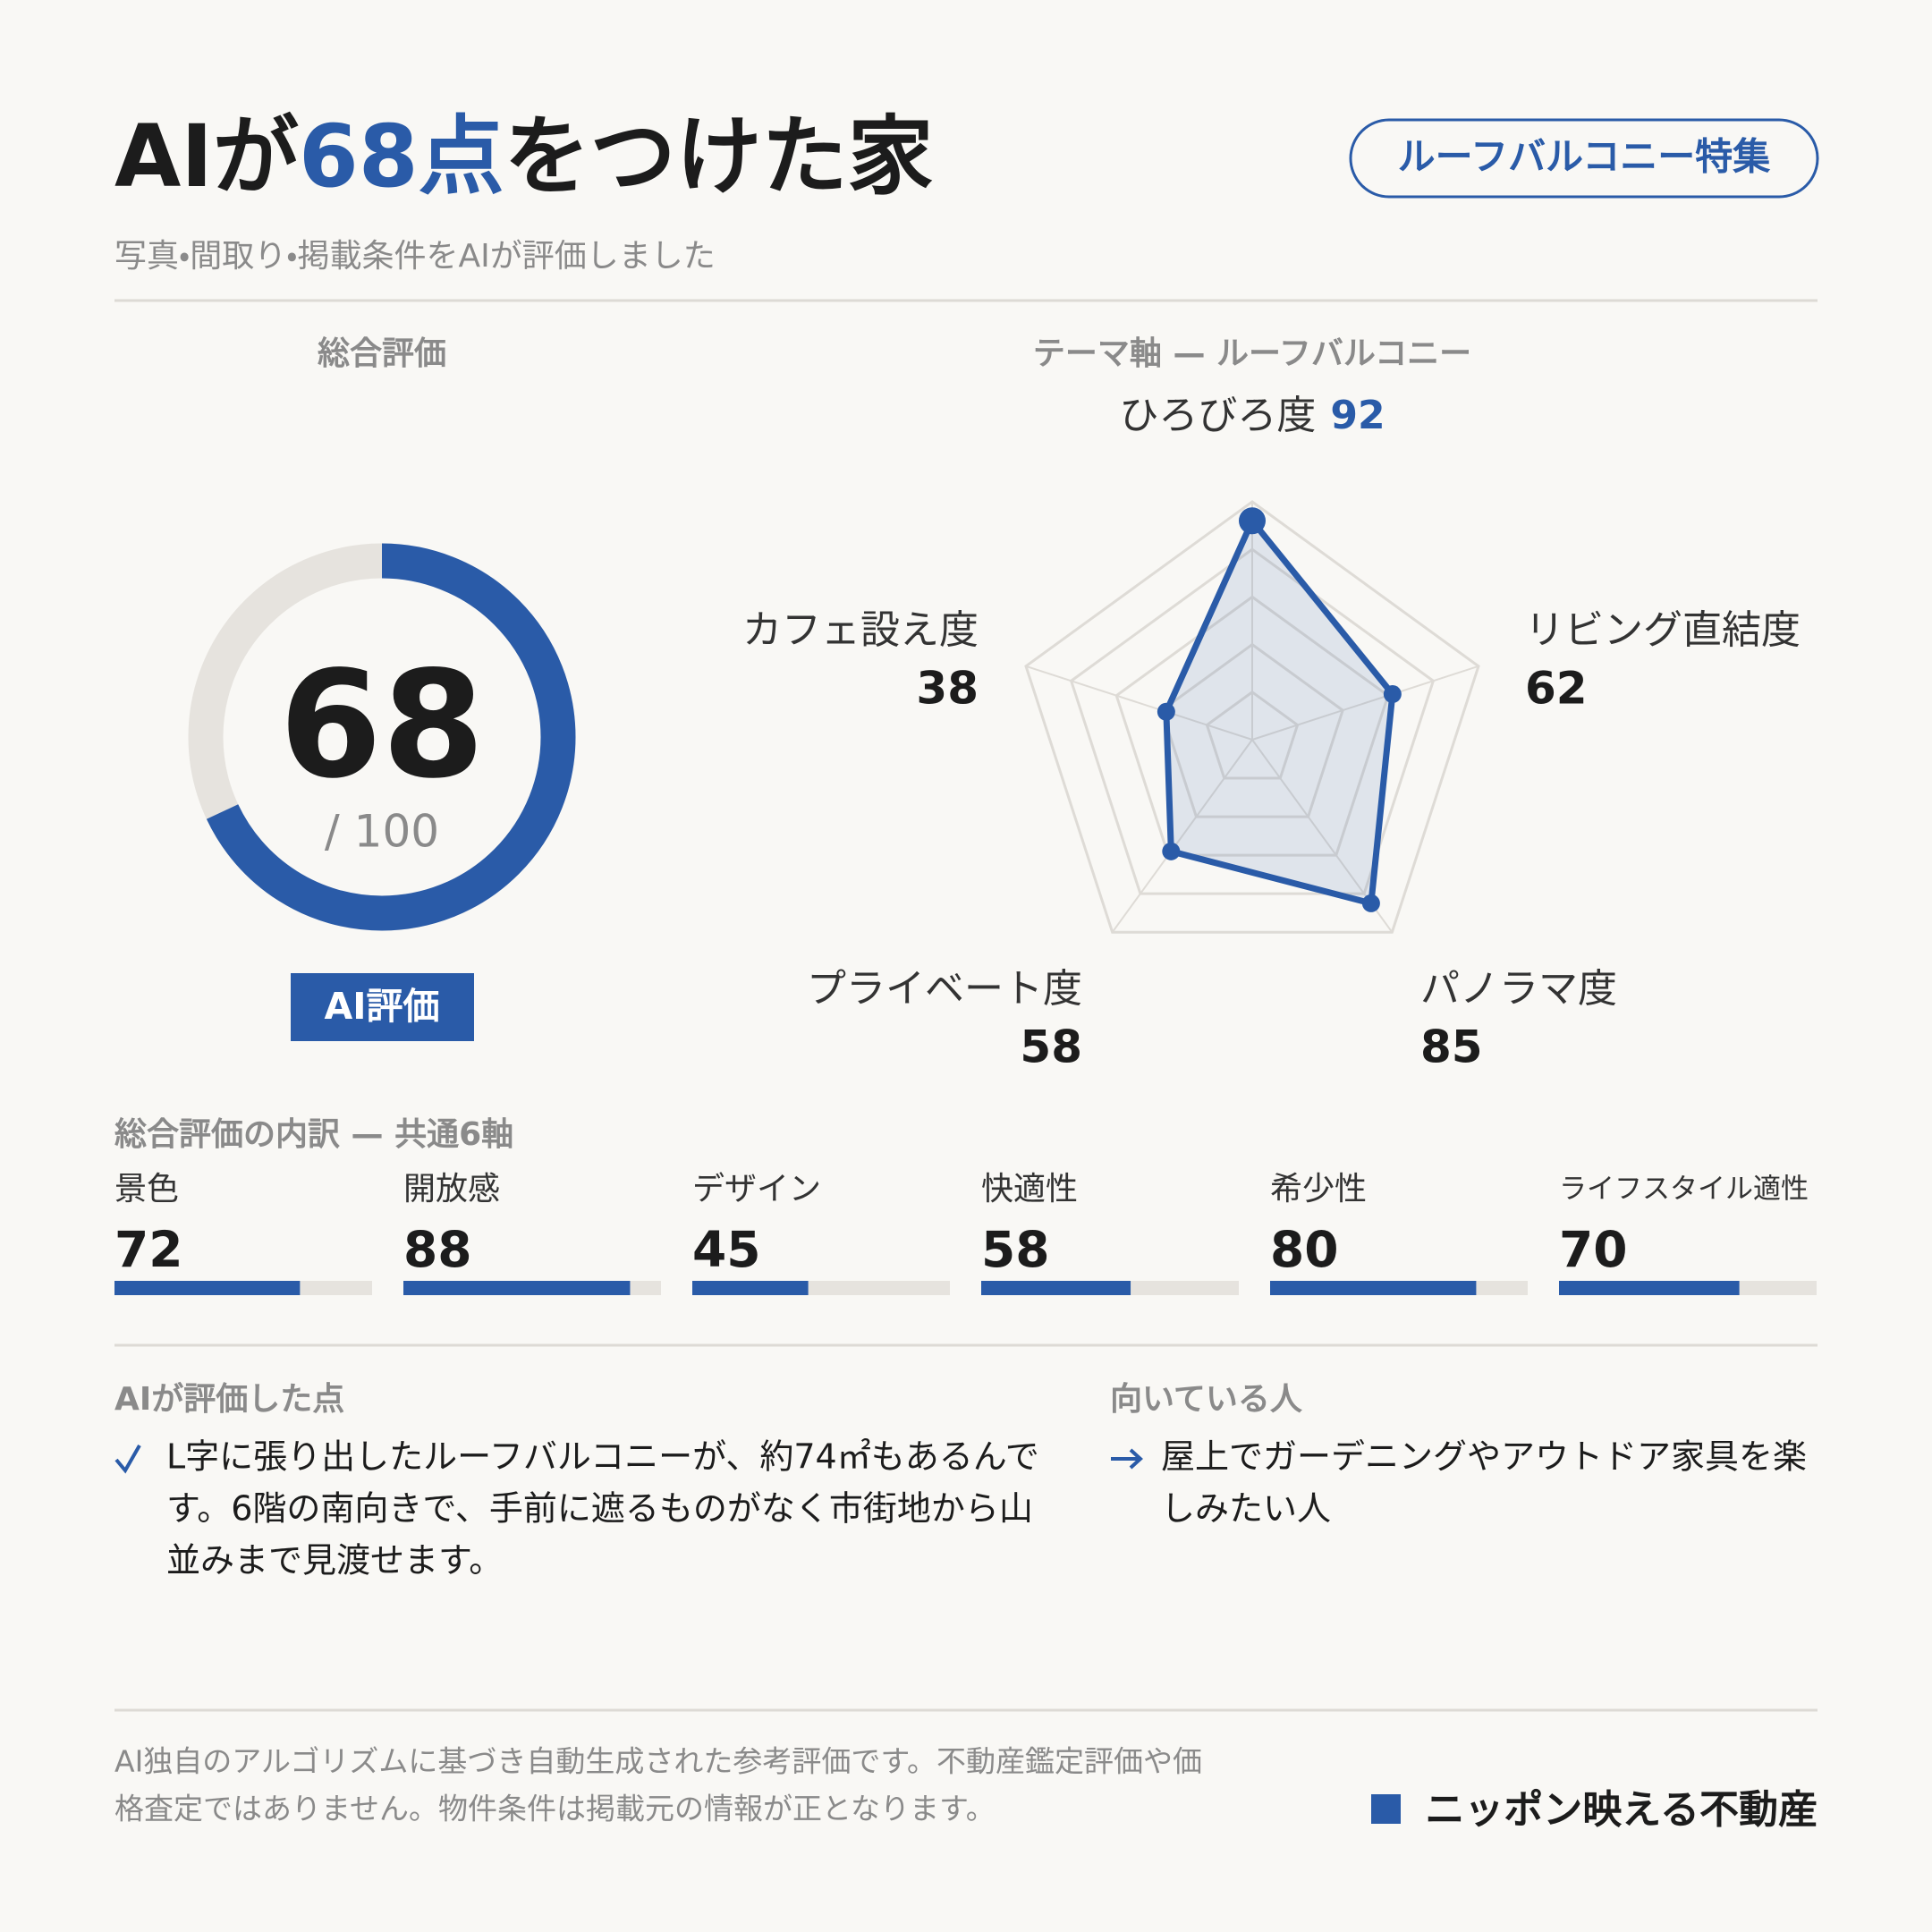 This screenshot has height=1932, width=1932. Describe the element at coordinates (1206, 1399) in the screenshot. I see `fit-title: 向いている人` at that location.